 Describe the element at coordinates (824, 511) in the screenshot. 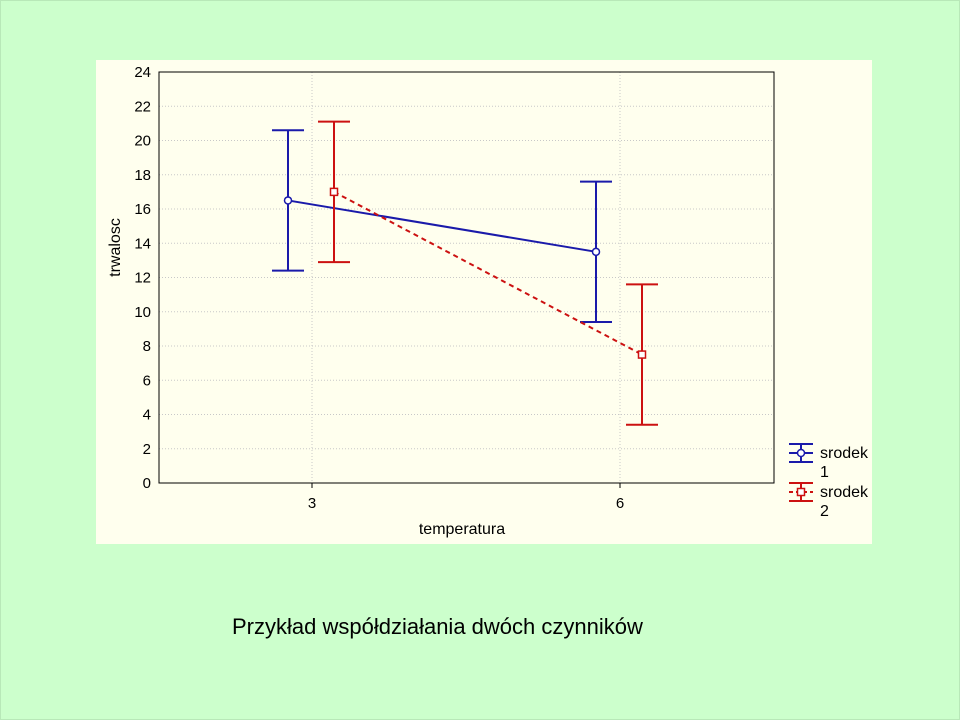

I see `legend-label: 2` at that location.